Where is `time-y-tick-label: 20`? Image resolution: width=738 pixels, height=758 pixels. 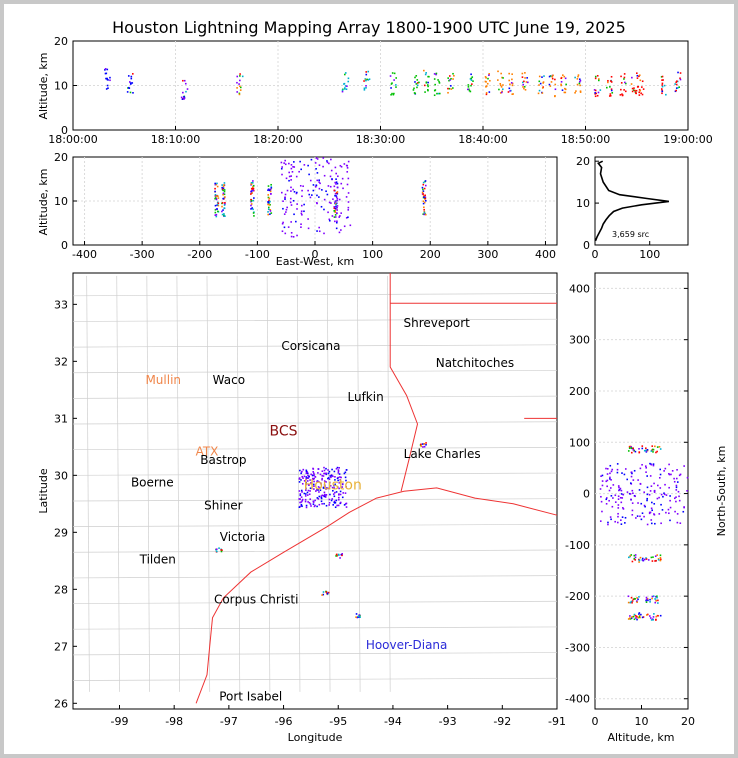 time-y-tick-label: 20 is located at coordinates (61, 41).